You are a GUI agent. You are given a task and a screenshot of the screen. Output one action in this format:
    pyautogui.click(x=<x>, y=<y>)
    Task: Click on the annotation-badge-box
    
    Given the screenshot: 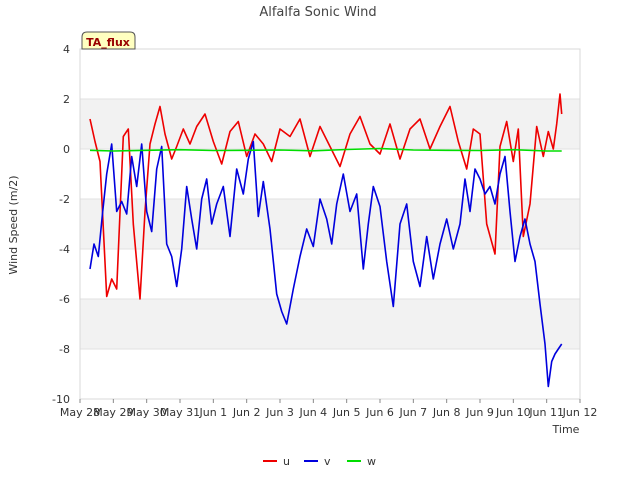 What is the action you would take?
    pyautogui.click(x=108, y=40)
    